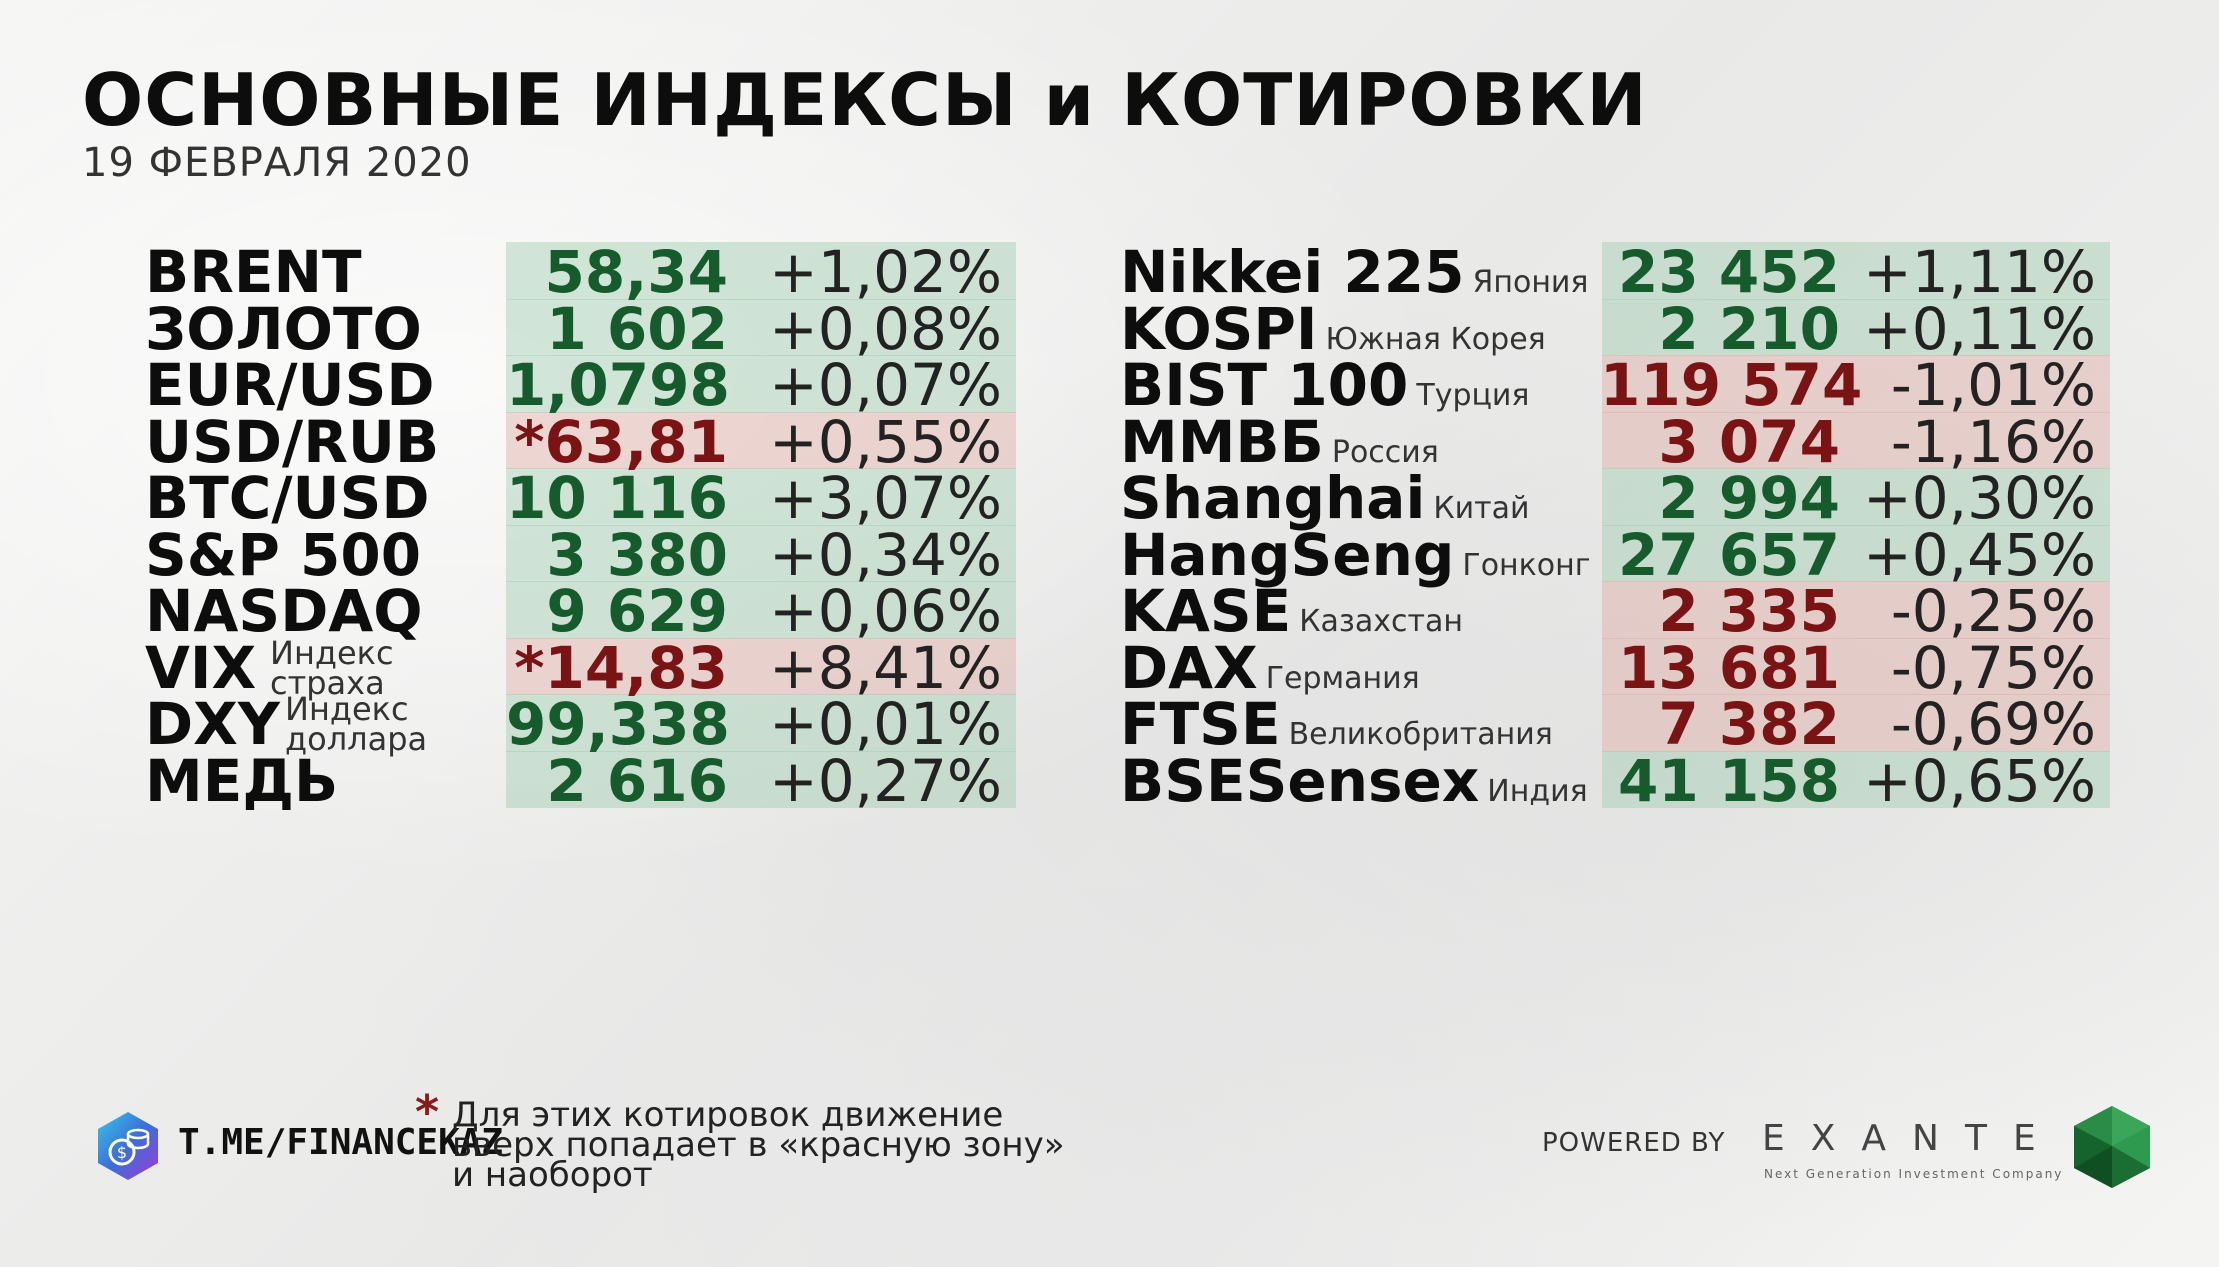 The image size is (2219, 1267). Describe the element at coordinates (637, 328) in the screenshot. I see `quote-value: 1 602` at that location.